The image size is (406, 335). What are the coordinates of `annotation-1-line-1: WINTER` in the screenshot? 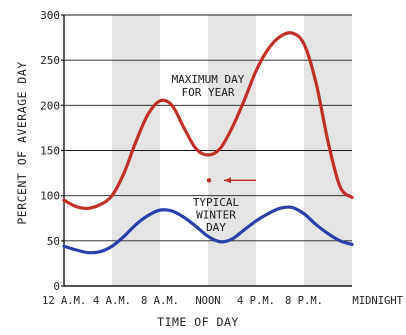 It's located at (216, 215).